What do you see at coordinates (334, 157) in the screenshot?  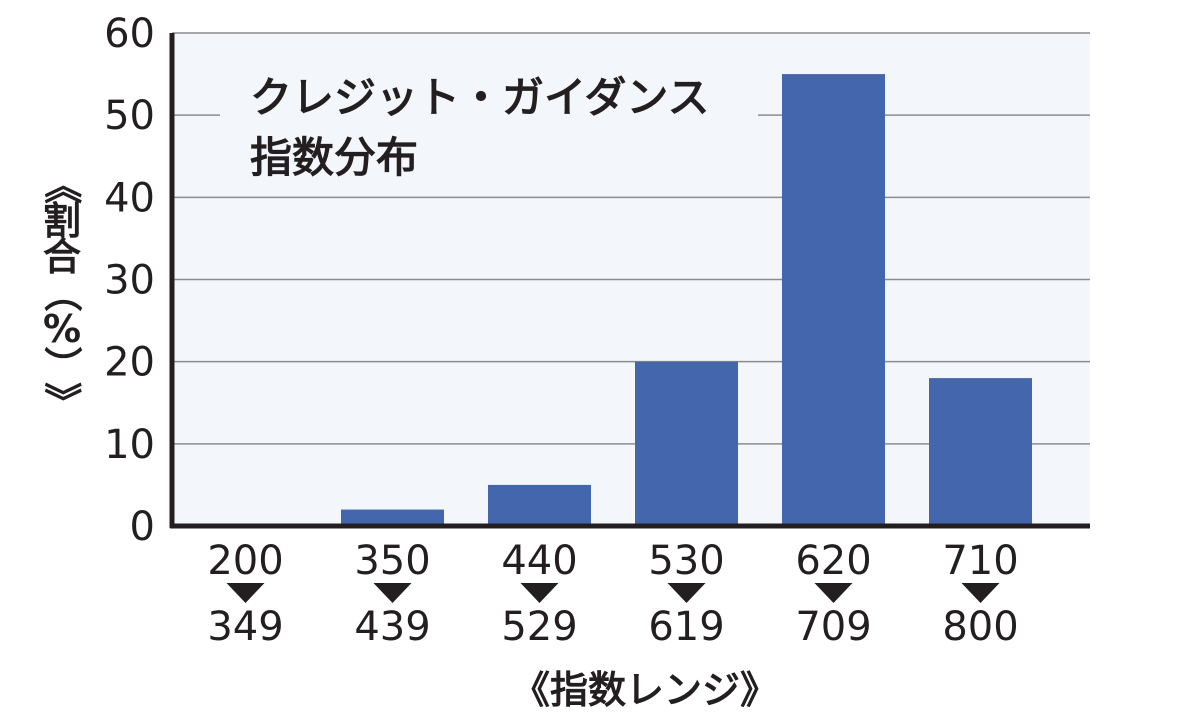 I see `chart-title-line-2: 指数分布` at bounding box center [334, 157].